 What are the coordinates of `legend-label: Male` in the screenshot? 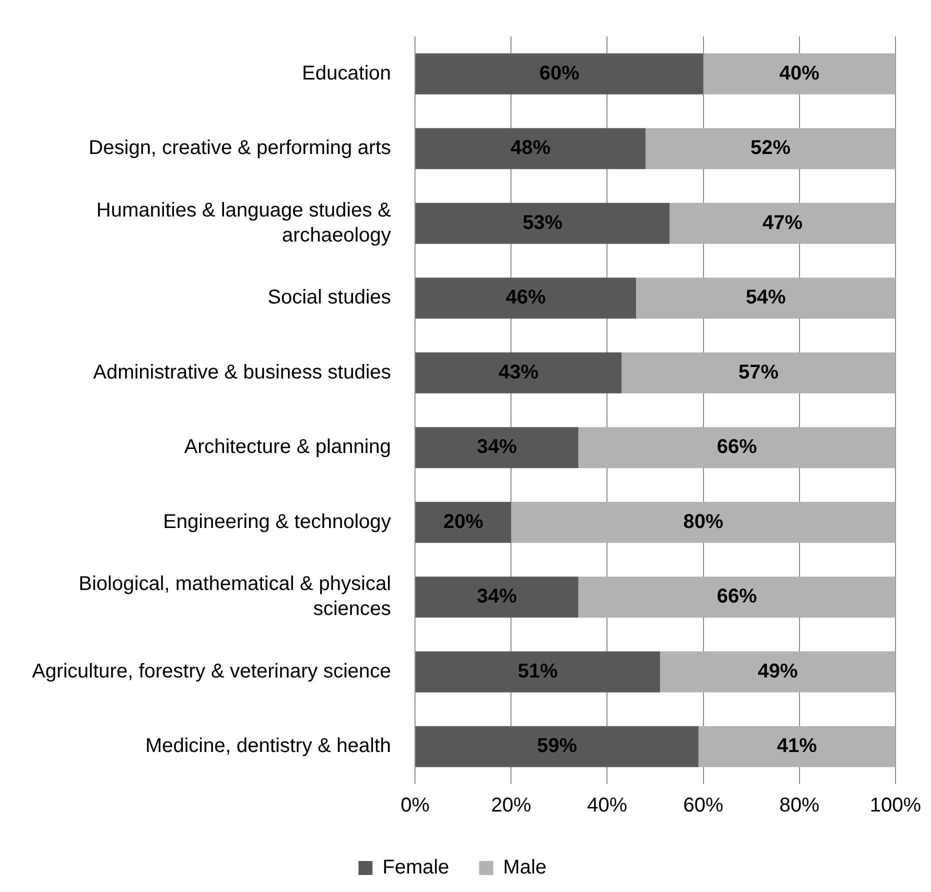 It's located at (525, 867).